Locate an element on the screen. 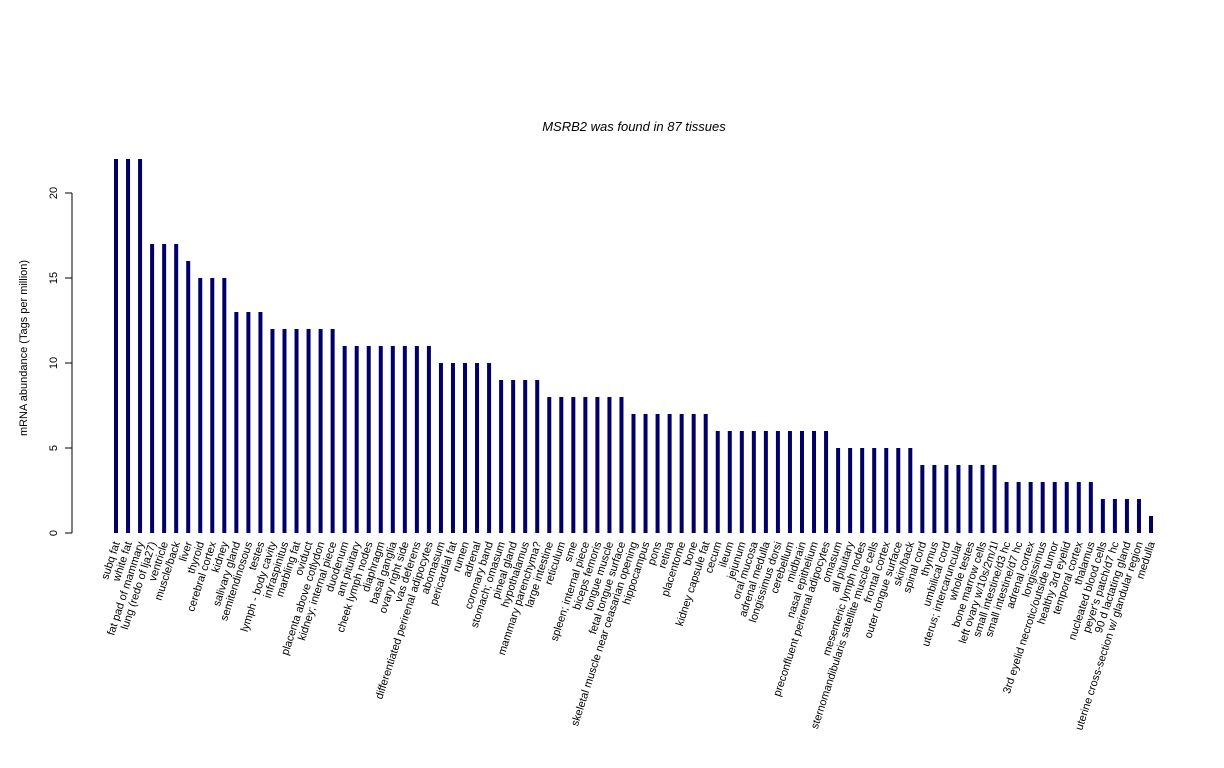 The image size is (1224, 768). y-tick-label: 10 is located at coordinates (54, 363).